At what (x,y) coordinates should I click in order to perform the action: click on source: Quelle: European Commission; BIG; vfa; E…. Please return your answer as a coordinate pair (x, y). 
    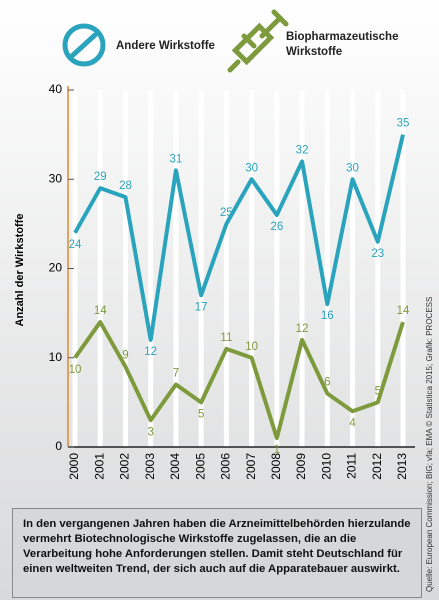
    Looking at the image, I should click on (429, 444).